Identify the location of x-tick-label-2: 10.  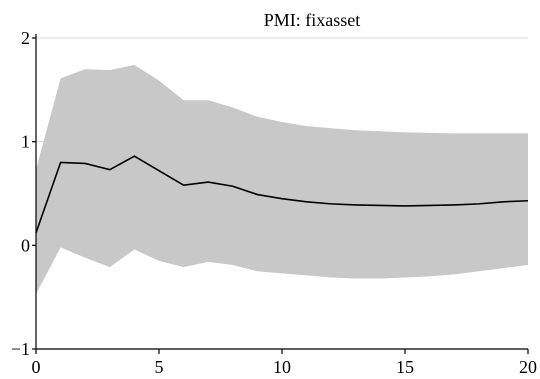
(282, 367).